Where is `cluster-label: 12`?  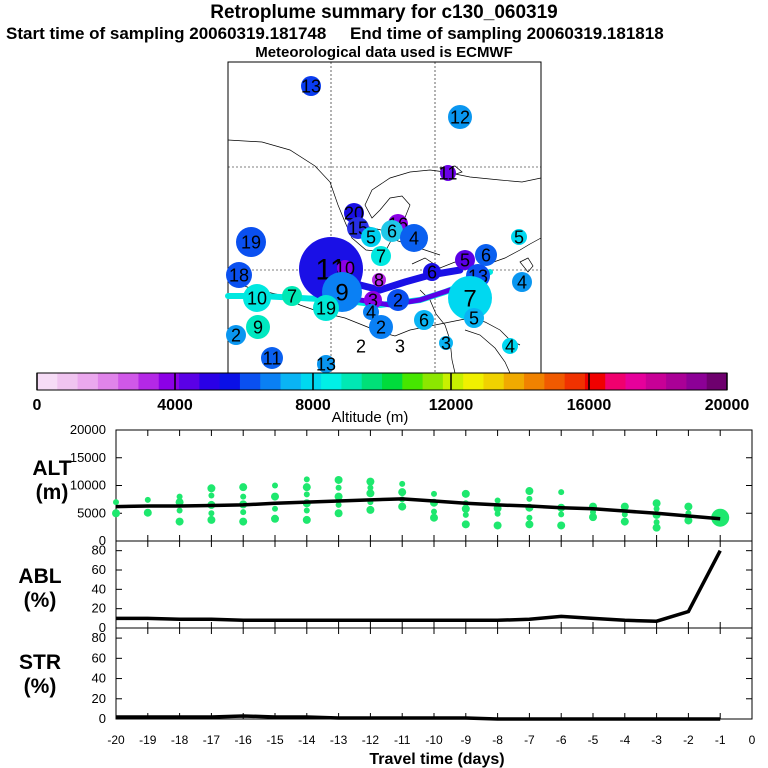 cluster-label: 12 is located at coordinates (460, 117).